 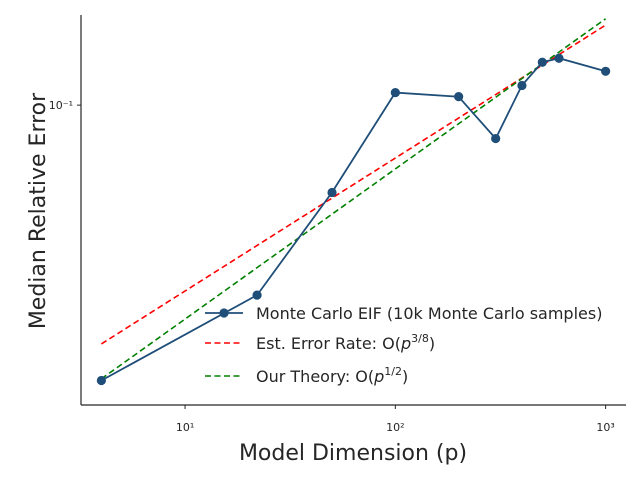 What do you see at coordinates (61, 105) in the screenshot?
I see `y-tick-label-0: 10⁻¹` at bounding box center [61, 105].